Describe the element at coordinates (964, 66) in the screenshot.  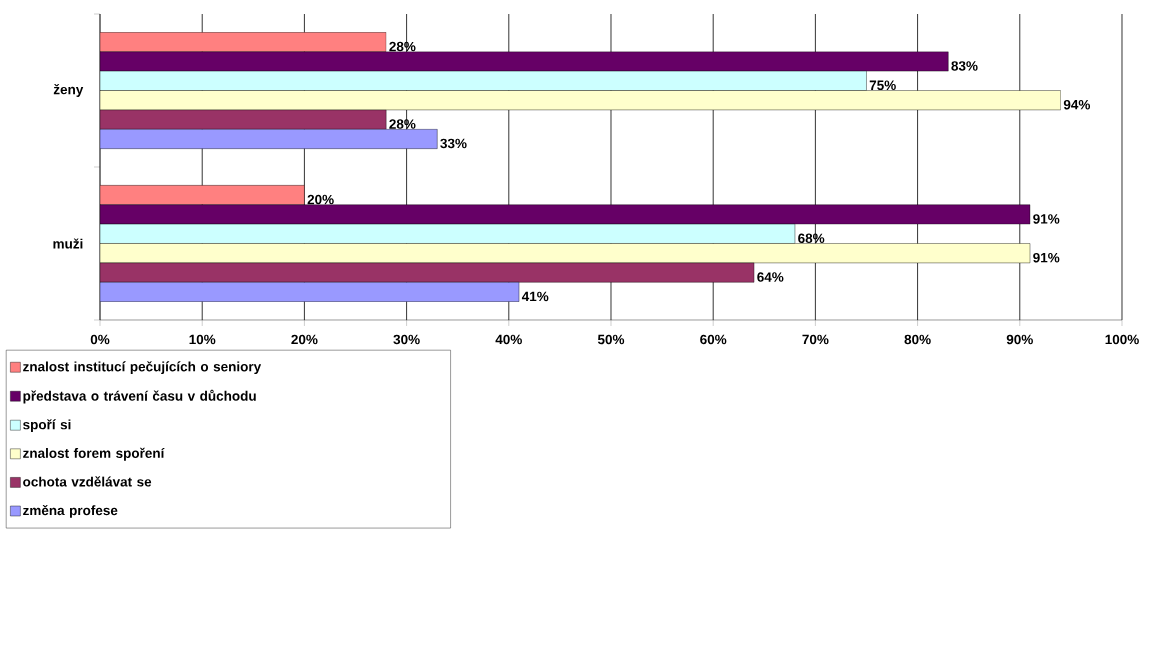
I see `data-label: 83%` at that location.